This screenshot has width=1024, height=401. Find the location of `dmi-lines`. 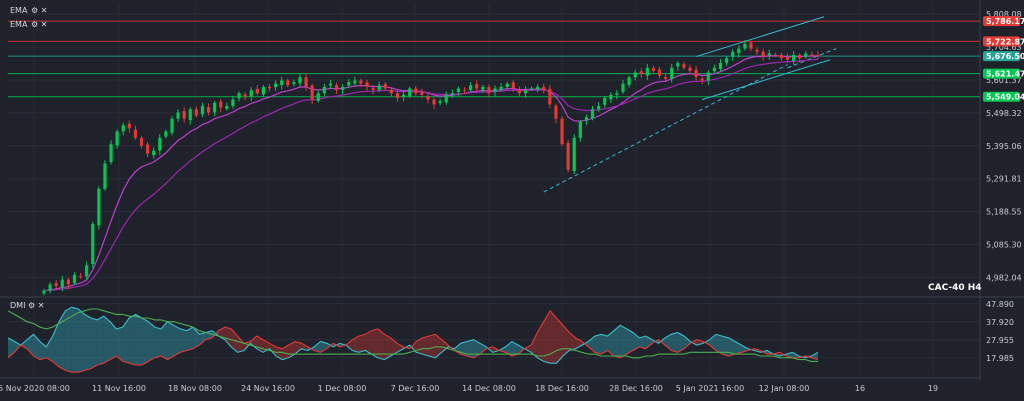

dmi-lines is located at coordinates (413, 339).